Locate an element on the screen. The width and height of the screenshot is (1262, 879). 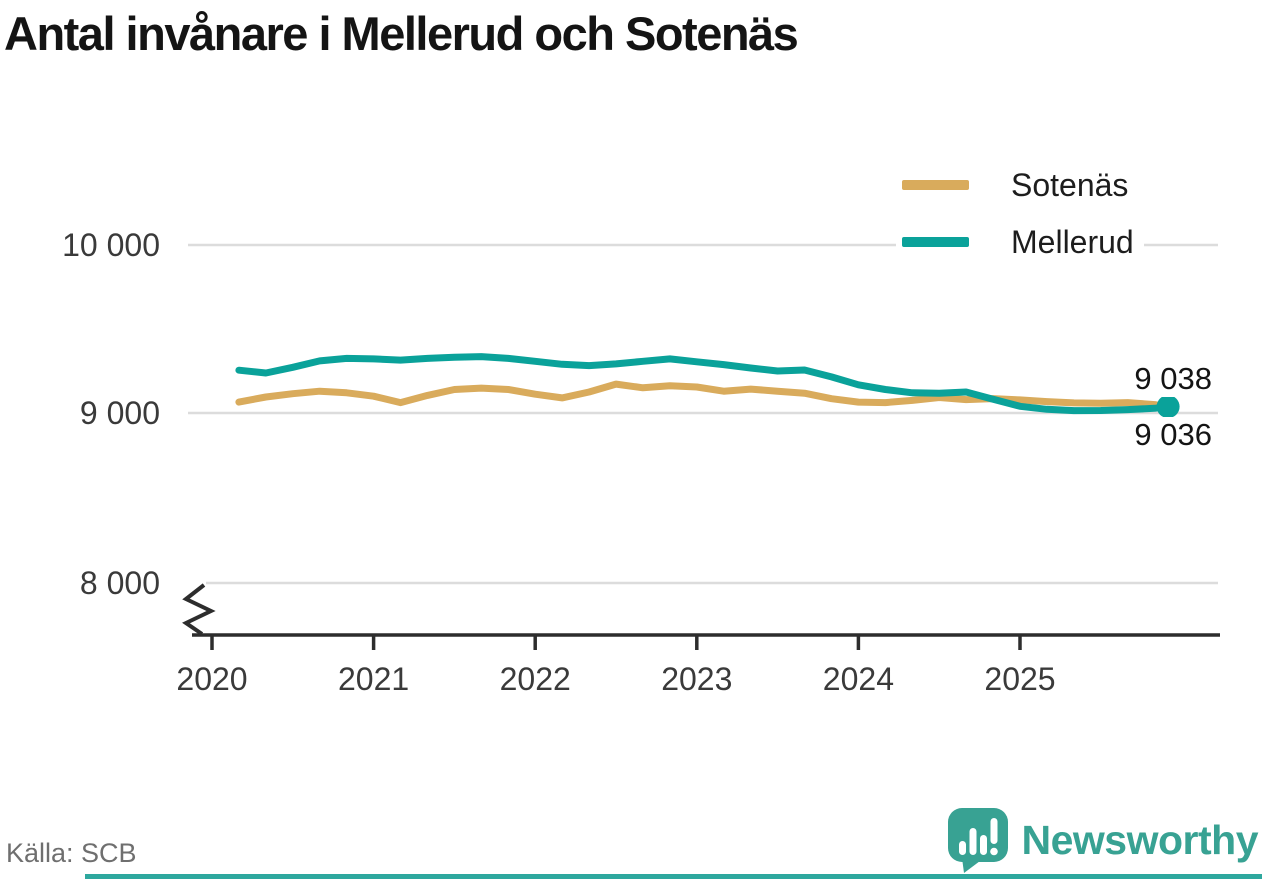
end-value-mellerud: 9 038 is located at coordinates (1152, 379).